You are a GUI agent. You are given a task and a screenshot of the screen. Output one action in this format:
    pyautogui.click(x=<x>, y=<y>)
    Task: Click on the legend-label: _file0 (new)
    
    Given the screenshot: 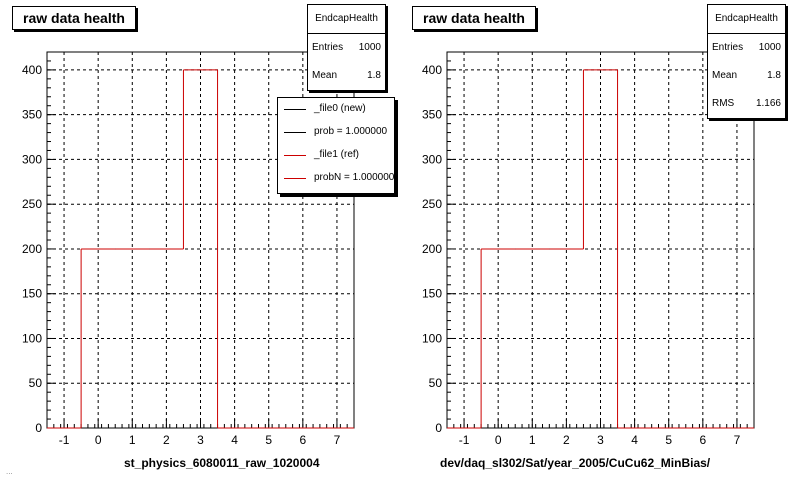 What is the action you would take?
    pyautogui.click(x=340, y=108)
    